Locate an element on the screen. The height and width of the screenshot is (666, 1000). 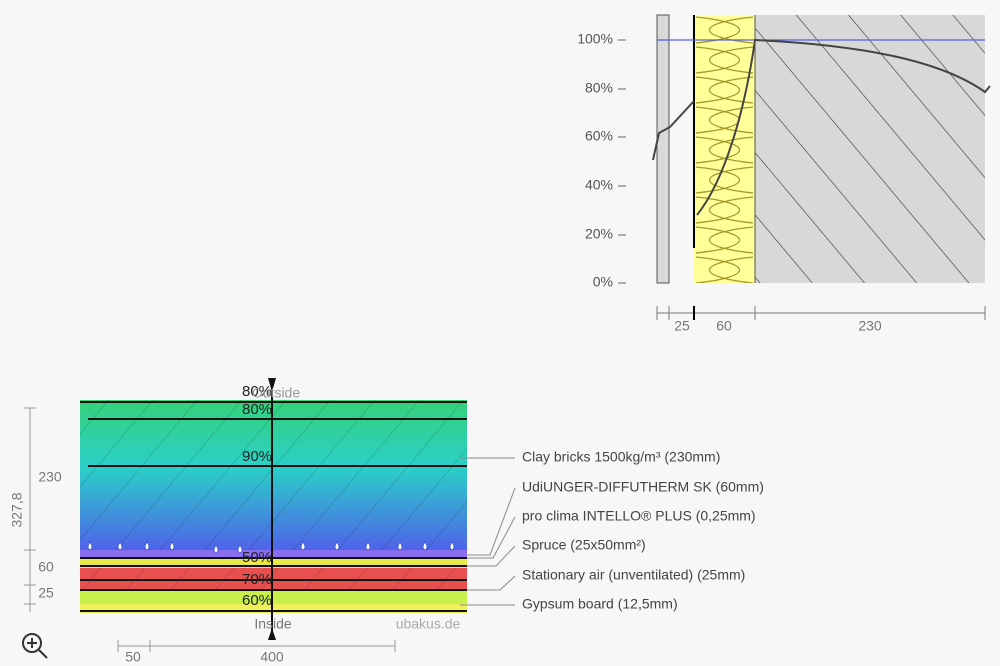
membrane-layer is located at coordinates (273, 554).